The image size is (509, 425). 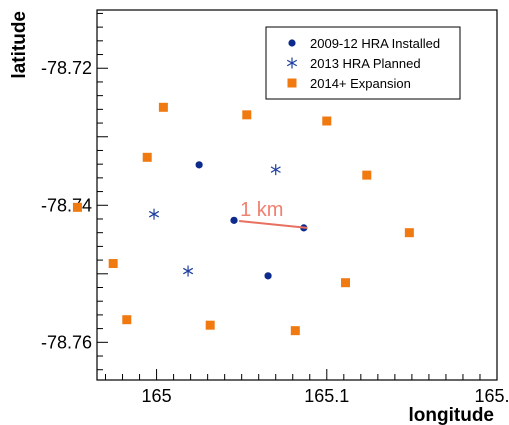 I want to click on y-axis-title: latitude, so click(x=19, y=45).